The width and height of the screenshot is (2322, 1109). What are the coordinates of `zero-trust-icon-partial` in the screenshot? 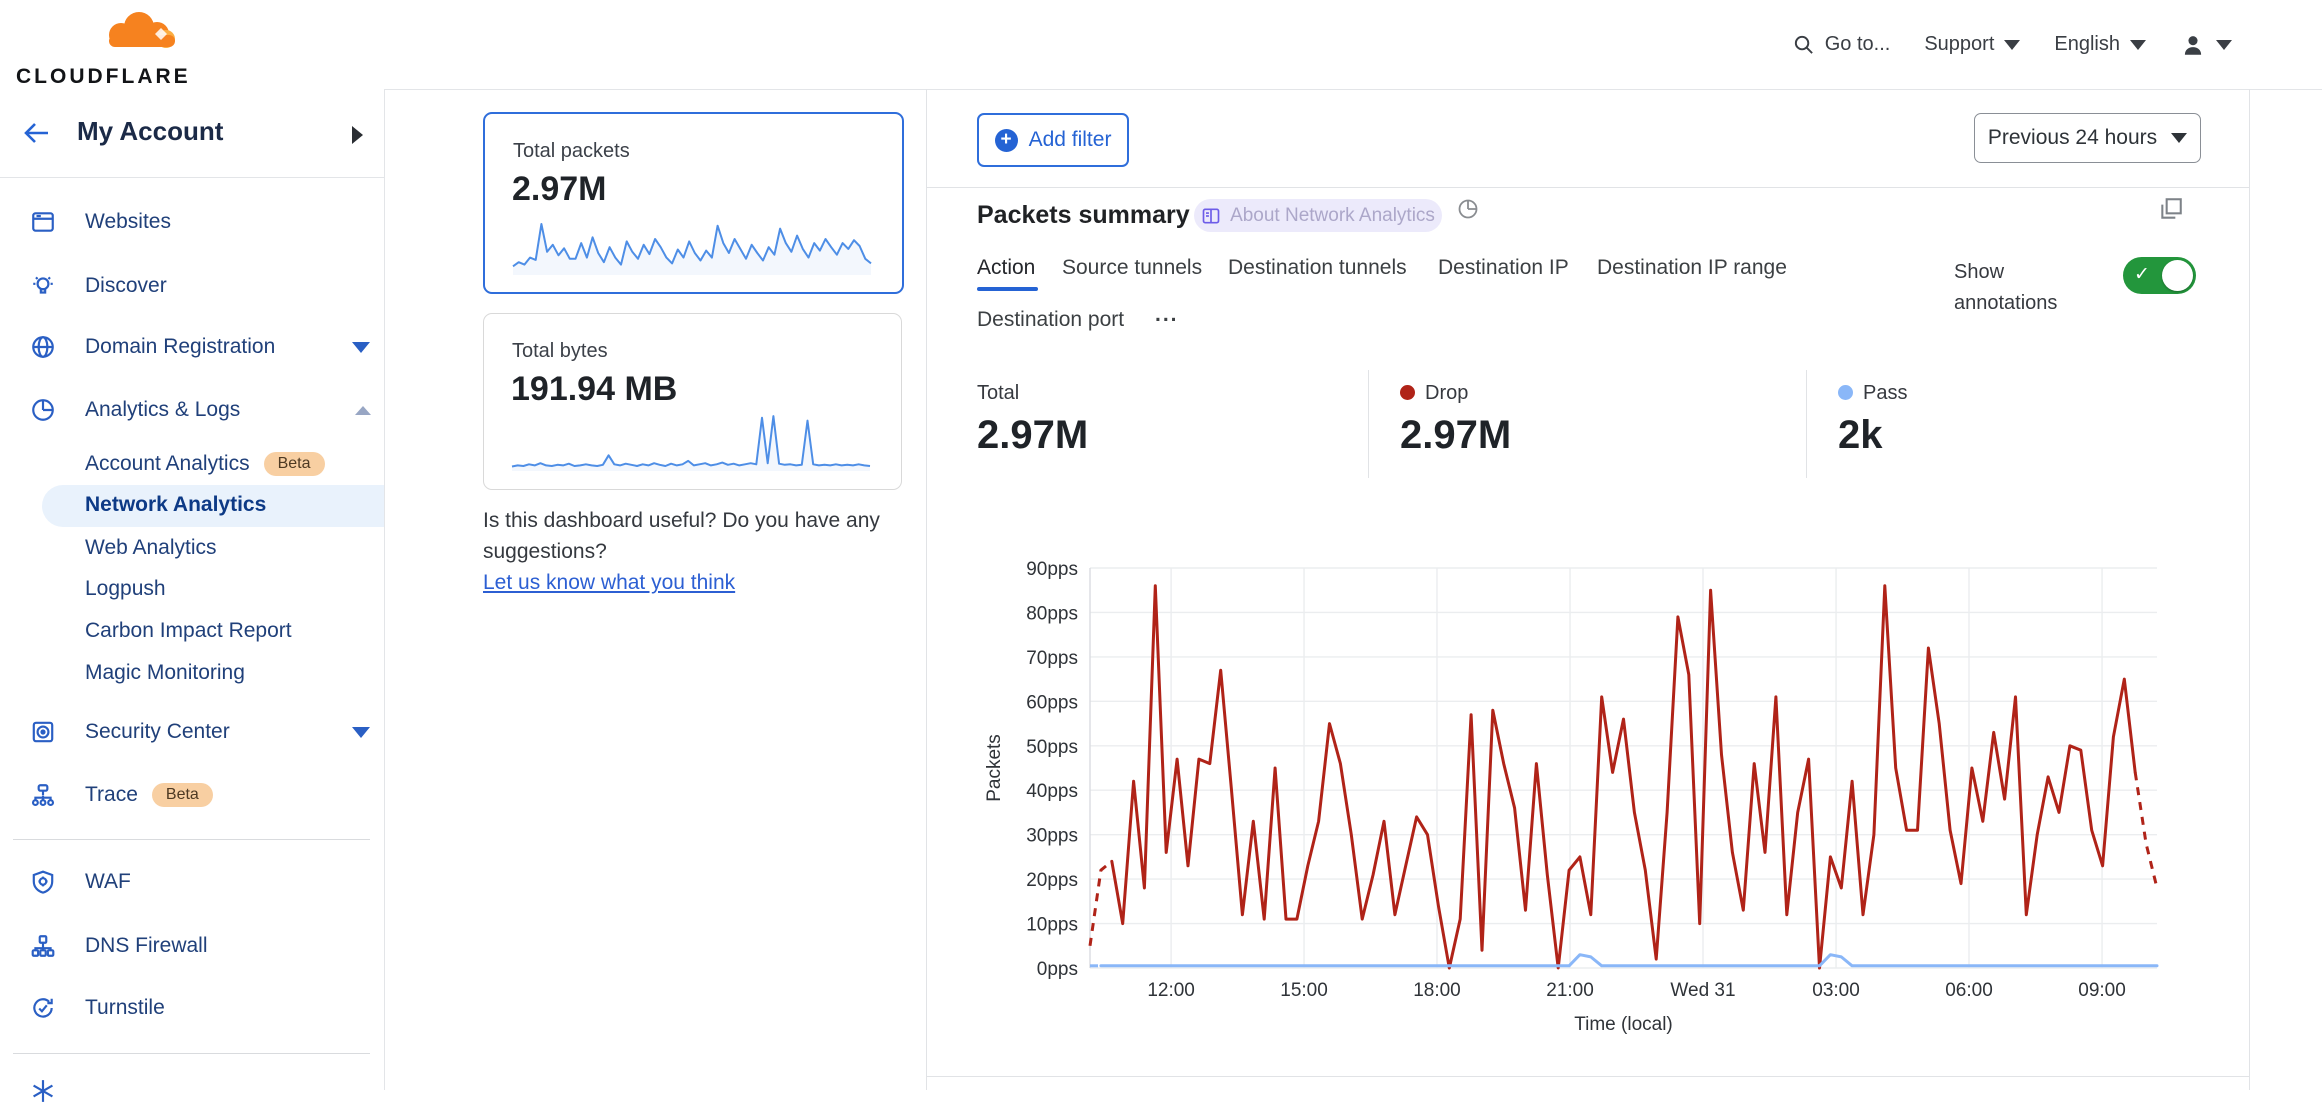 It's located at (43, 1090).